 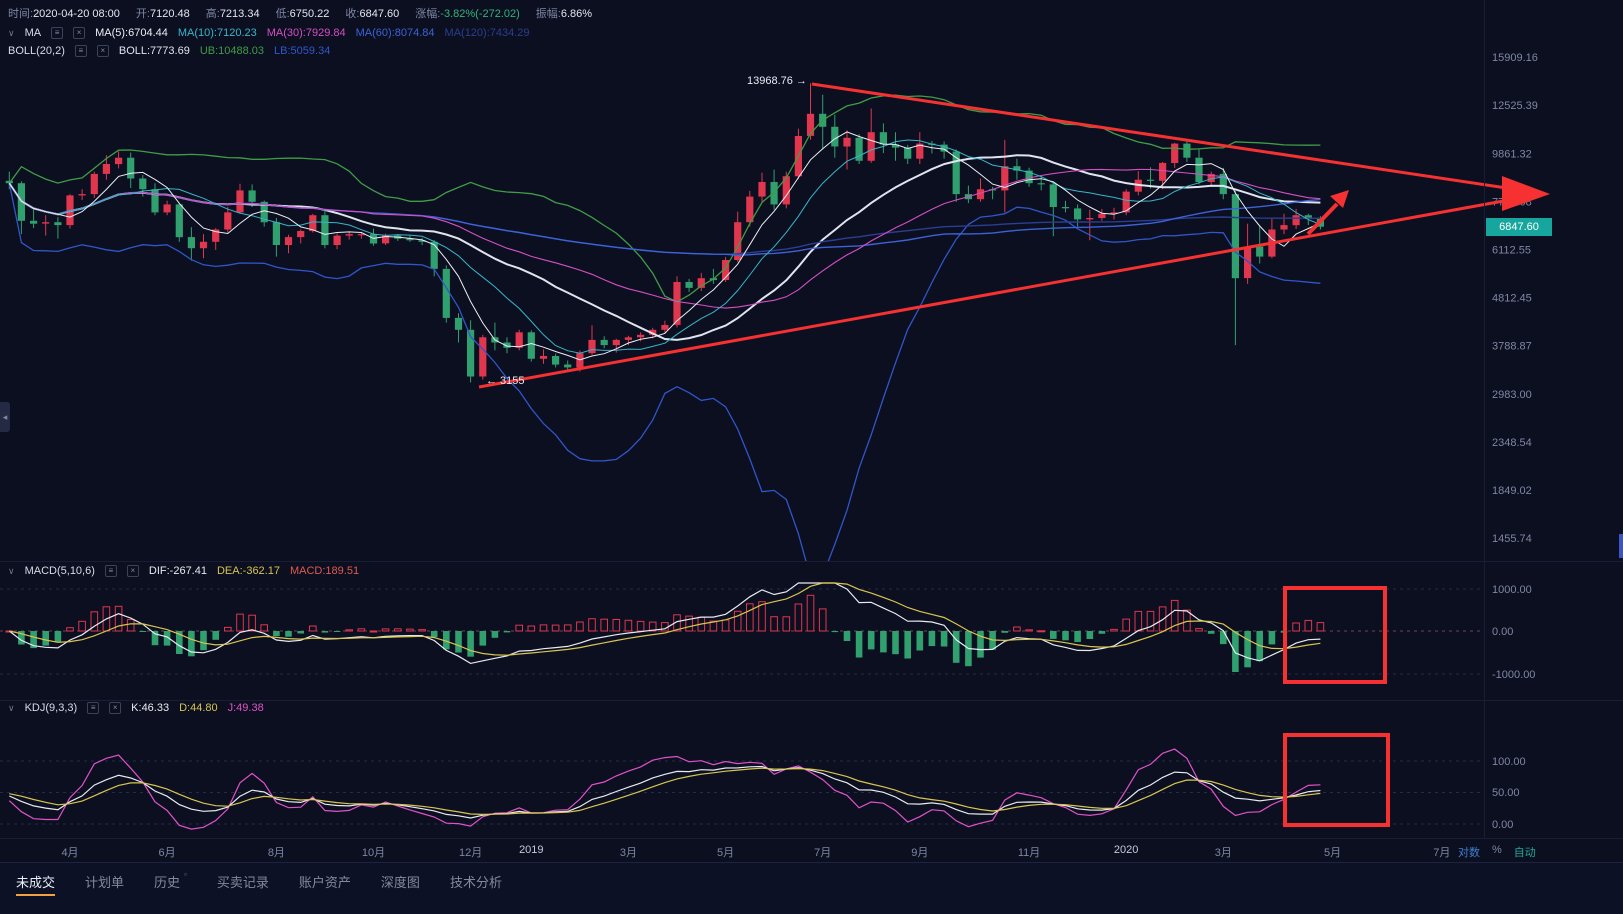 I want to click on tab-history: 历史 ▫, so click(x=170, y=883).